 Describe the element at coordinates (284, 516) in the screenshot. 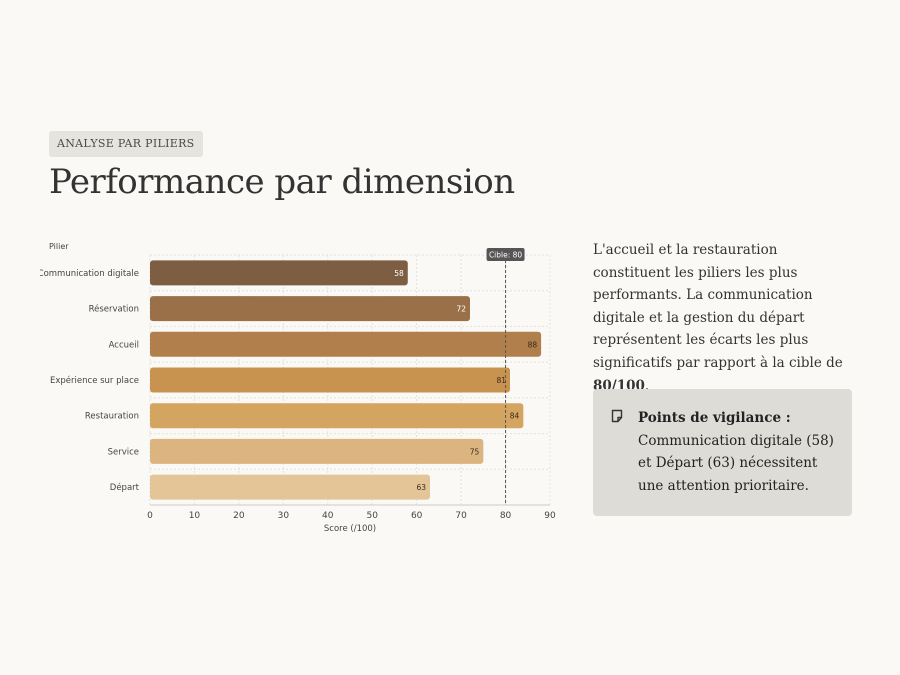

I see `x-tick-label: 30` at that location.